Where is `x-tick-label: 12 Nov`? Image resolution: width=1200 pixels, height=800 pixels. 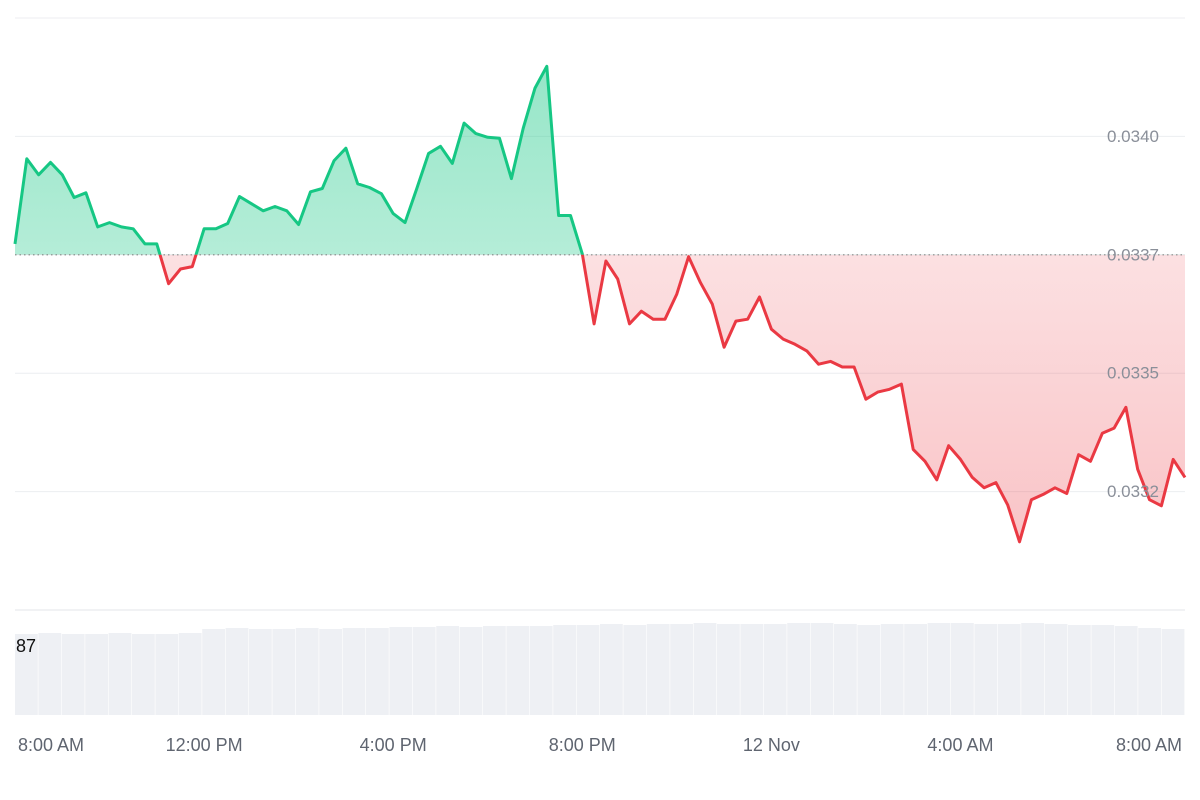 x-tick-label: 12 Nov is located at coordinates (771, 745).